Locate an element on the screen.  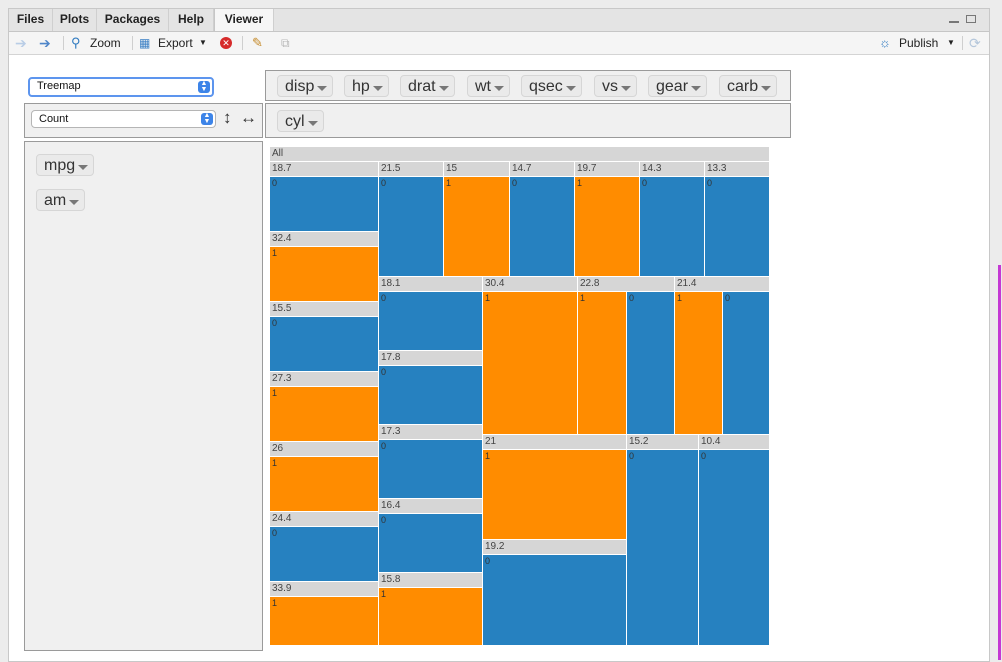
field-pill-gear: gear is located at coordinates (678, 86).